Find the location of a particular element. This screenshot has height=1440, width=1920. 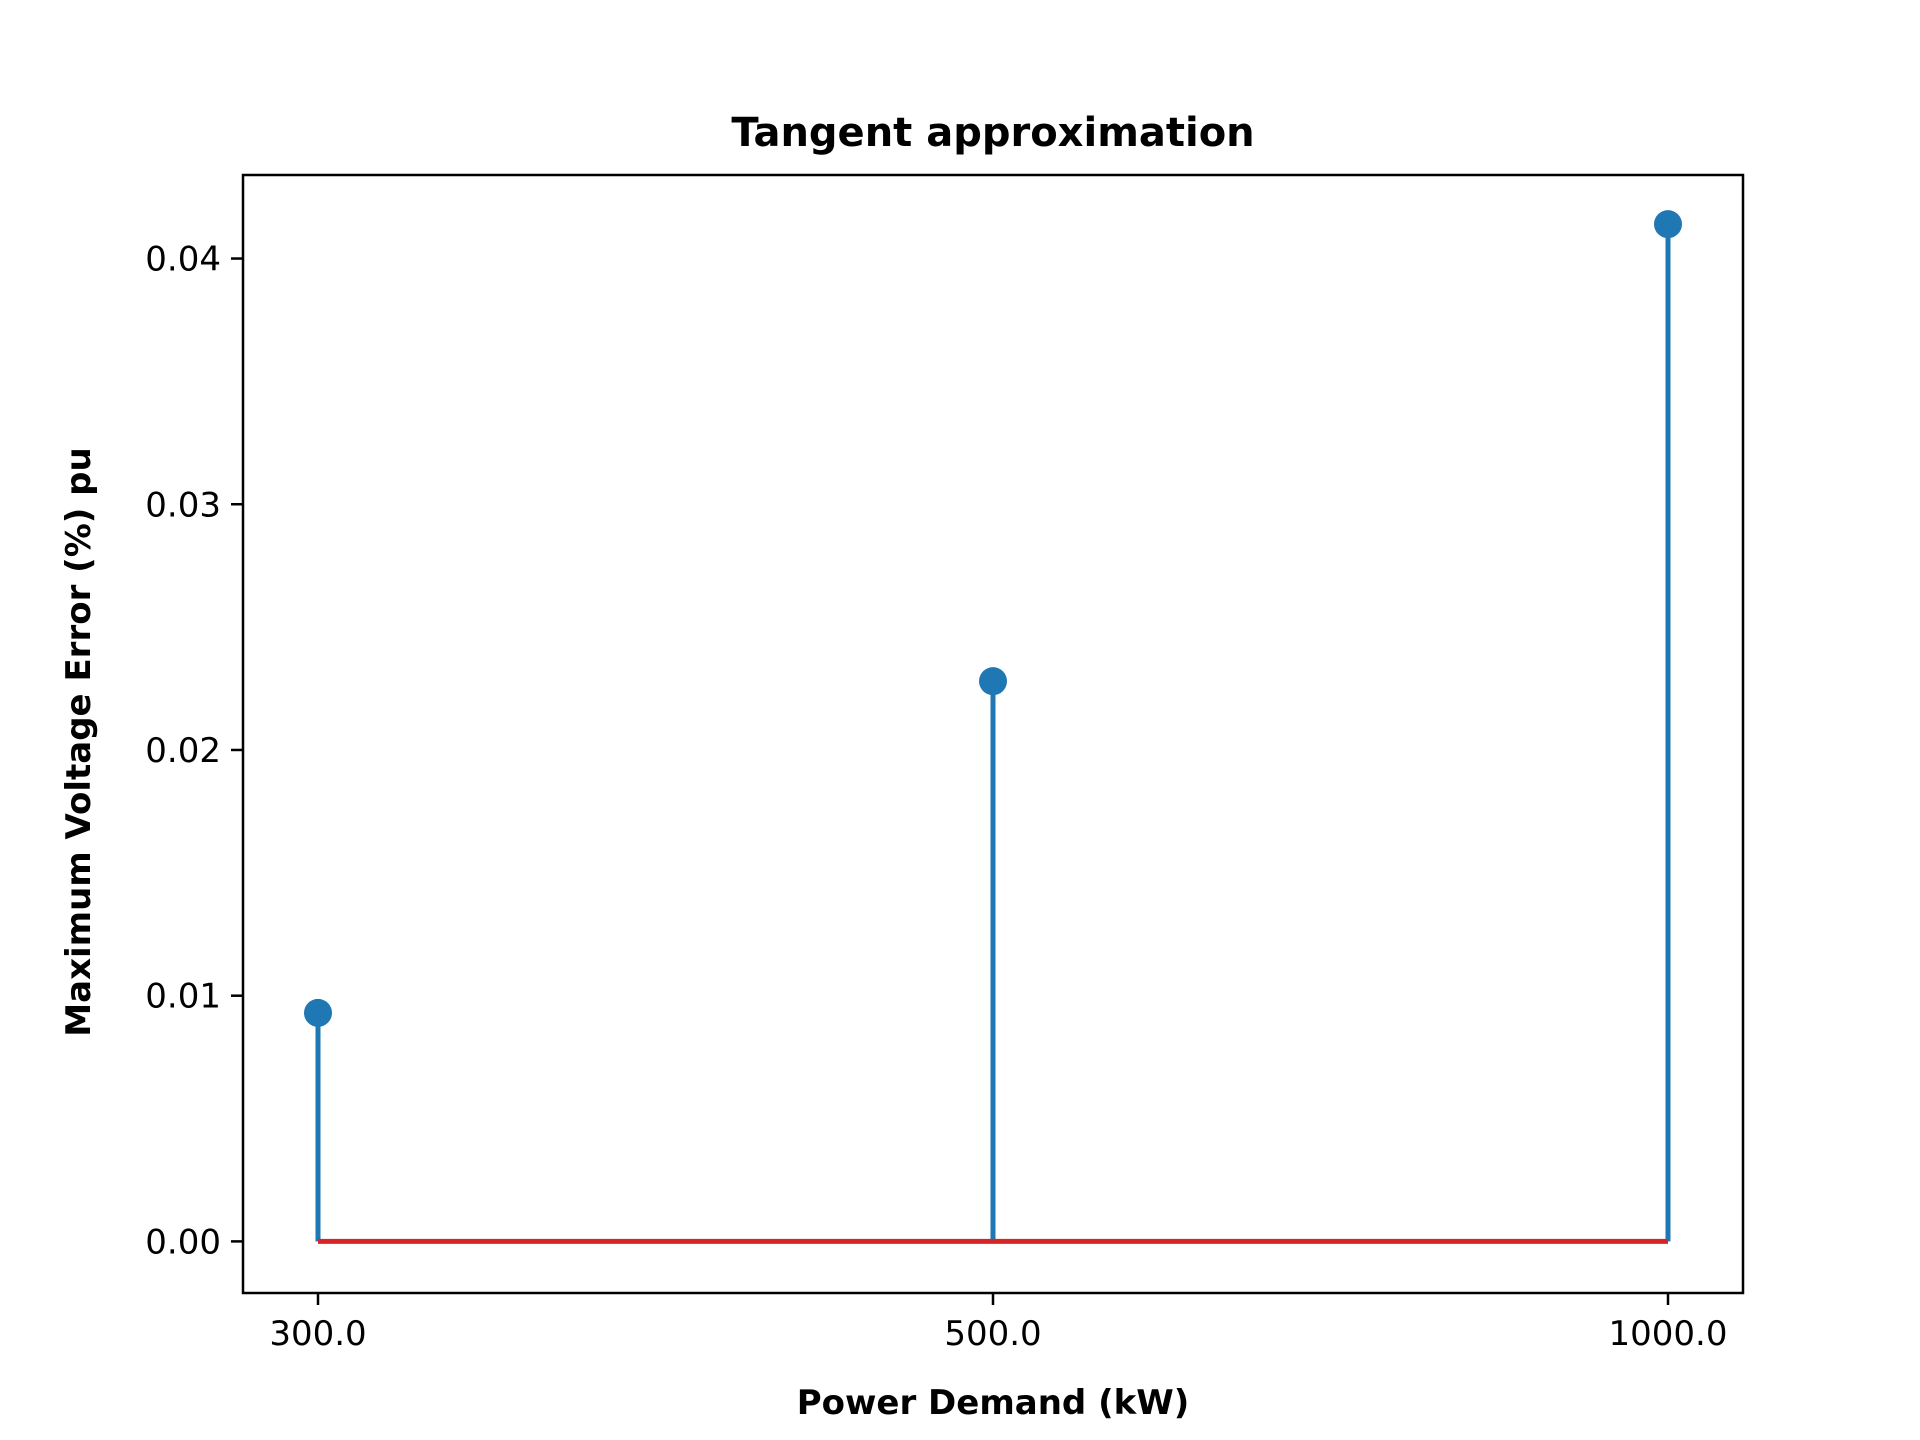

y-tick-label: 0.01 is located at coordinates (183, 997).